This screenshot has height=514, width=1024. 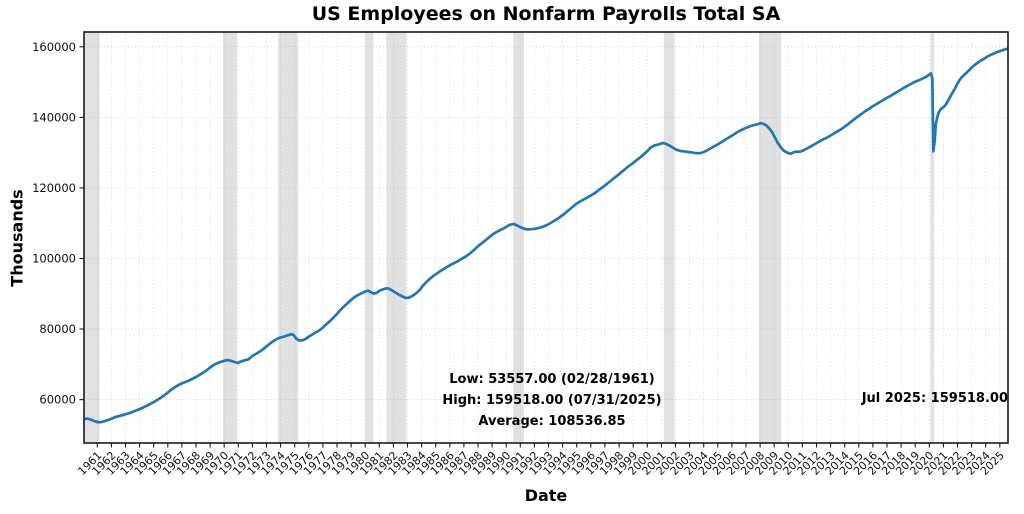 I want to click on y-tick-label: 140000, so click(x=54, y=117).